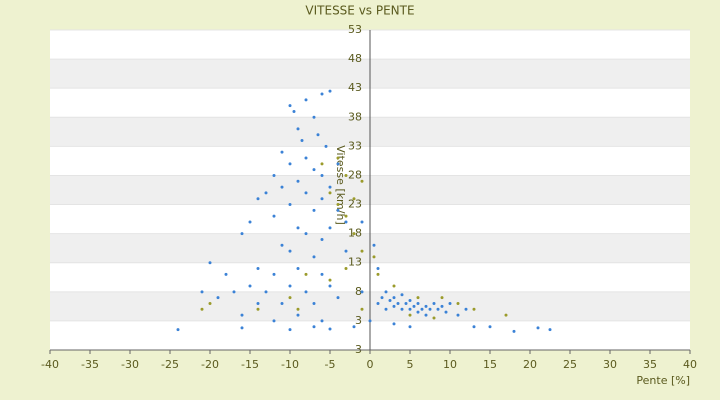  I want to click on x-tick-label: 25, so click(570, 364).